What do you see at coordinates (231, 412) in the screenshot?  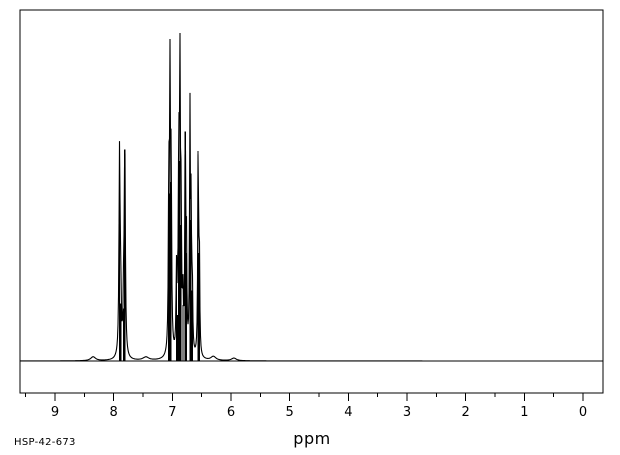 I see `tick-label: 6` at bounding box center [231, 412].